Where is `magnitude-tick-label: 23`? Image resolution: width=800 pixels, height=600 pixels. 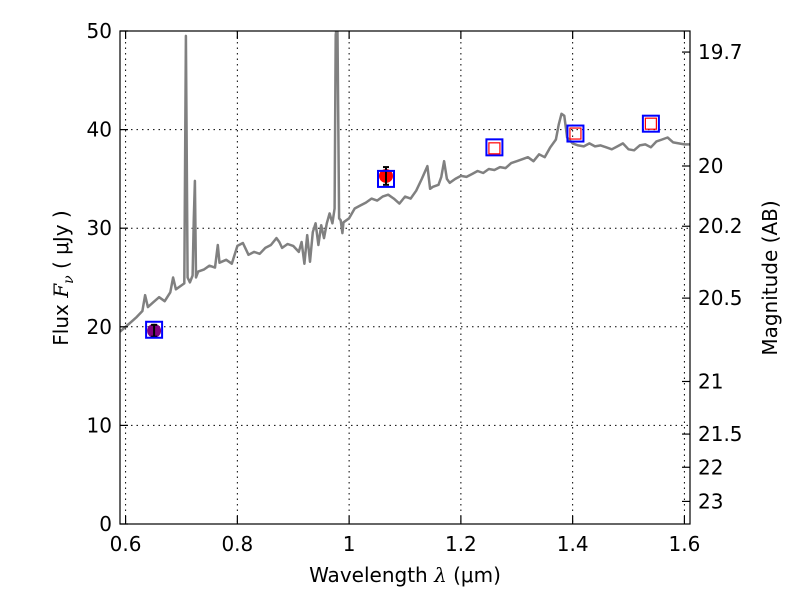 magnitude-tick-label: 23 is located at coordinates (710, 501).